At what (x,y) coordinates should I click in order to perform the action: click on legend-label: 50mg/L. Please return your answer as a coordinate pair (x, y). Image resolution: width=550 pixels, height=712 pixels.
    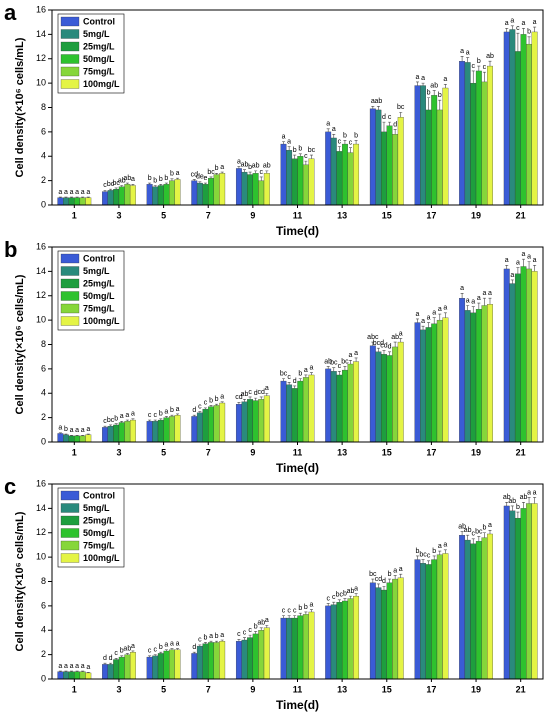
    Looking at the image, I should click on (99, 533).